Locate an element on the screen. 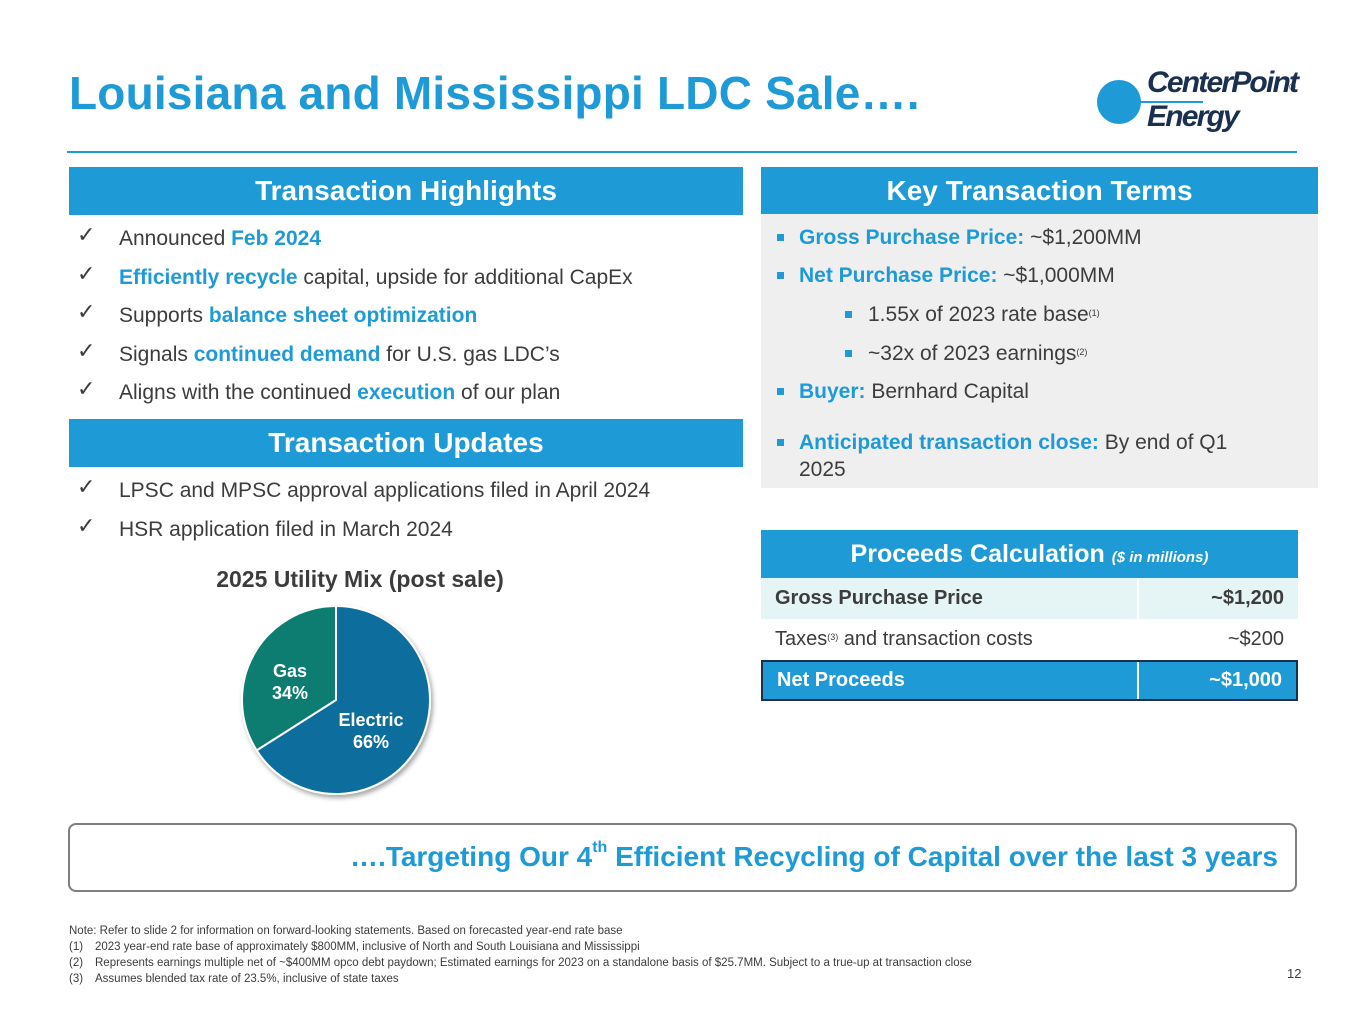 The width and height of the screenshot is (1365, 1024). utility-mix-pie-chart: Electric 66% Gas 34% is located at coordinates (336, 702).